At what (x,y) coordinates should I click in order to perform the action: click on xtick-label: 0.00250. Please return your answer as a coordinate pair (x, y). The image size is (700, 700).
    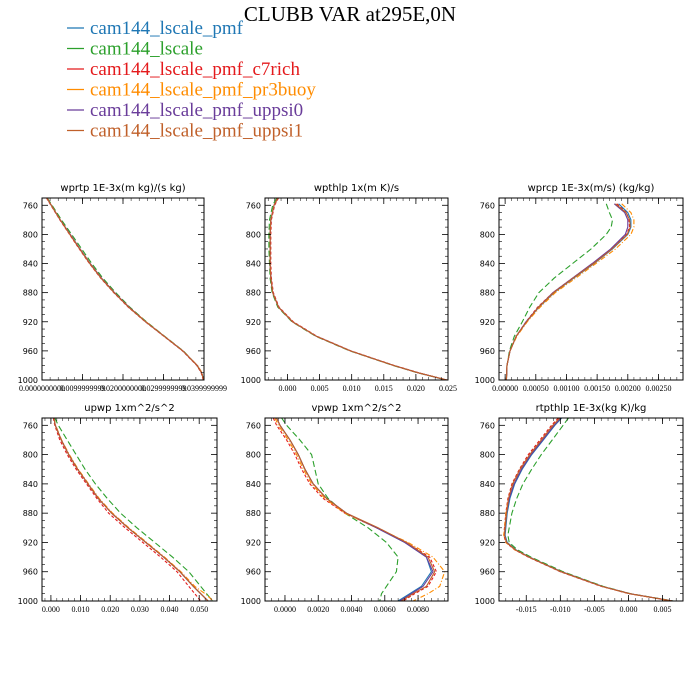
    Looking at the image, I should click on (658, 388).